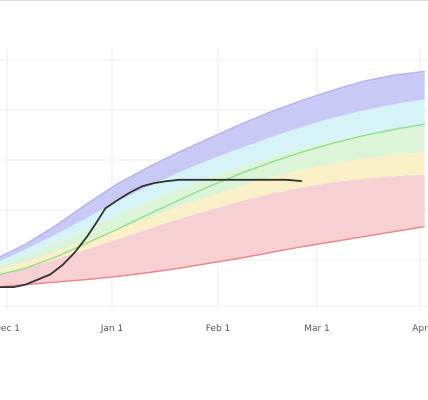 Image resolution: width=428 pixels, height=400 pixels. I want to click on x-tick-label: Mar 1, so click(317, 329).